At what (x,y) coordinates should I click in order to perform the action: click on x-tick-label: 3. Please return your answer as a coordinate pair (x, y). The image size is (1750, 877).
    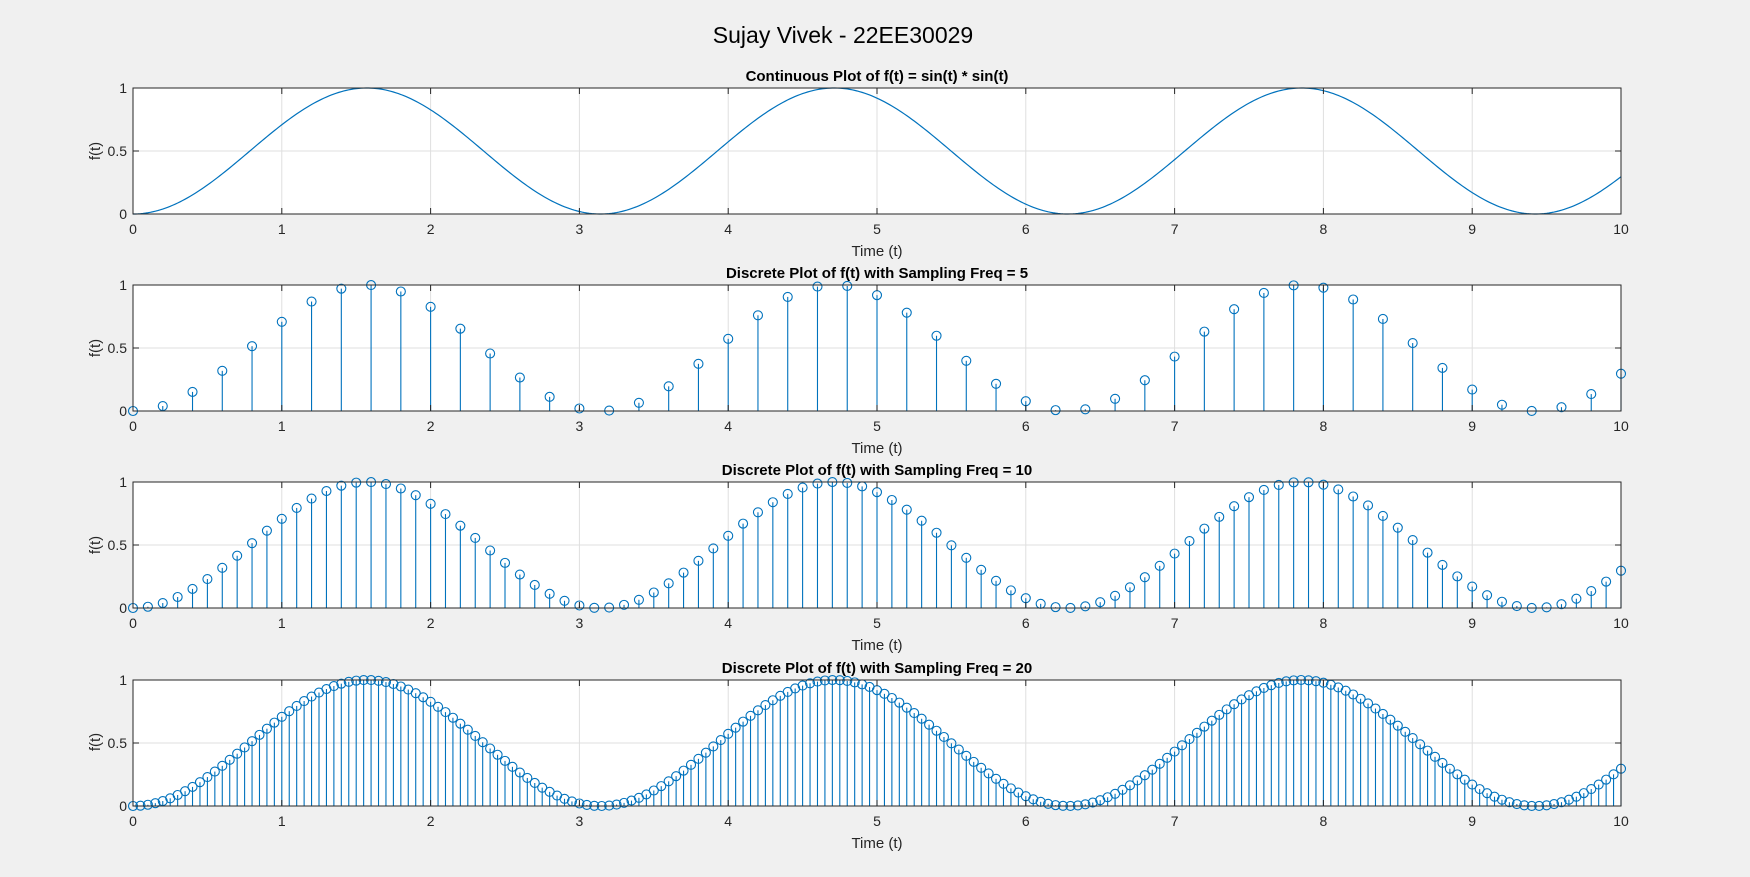
    Looking at the image, I should click on (580, 229).